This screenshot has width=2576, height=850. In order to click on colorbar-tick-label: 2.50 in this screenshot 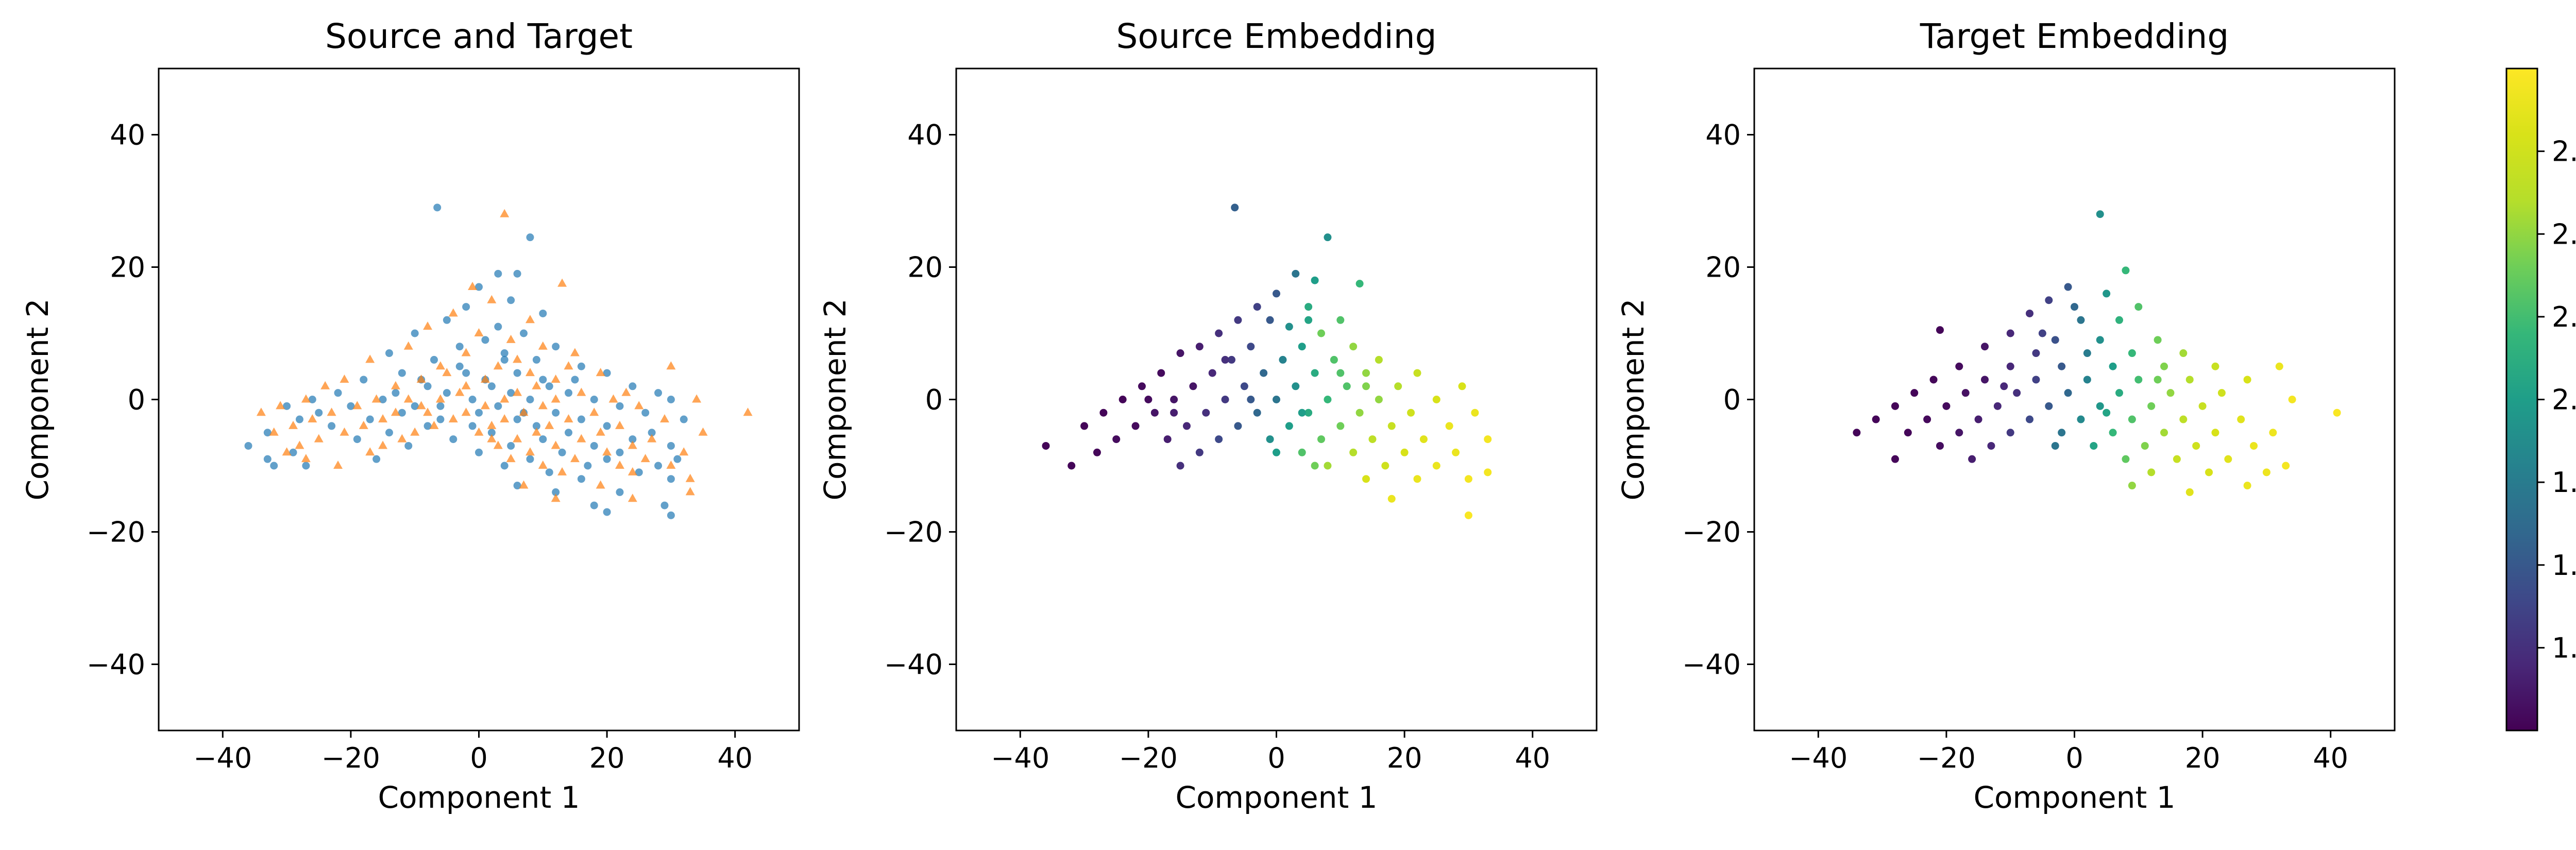, I will do `click(2564, 234)`.